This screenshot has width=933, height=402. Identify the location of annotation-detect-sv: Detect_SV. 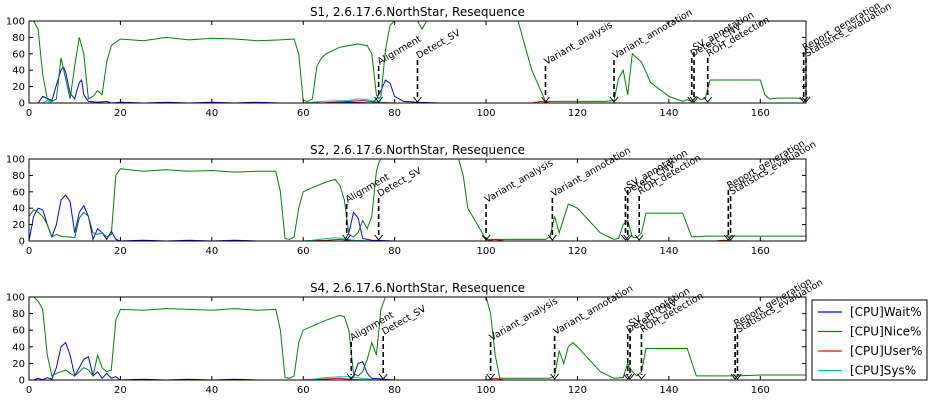
(438, 65).